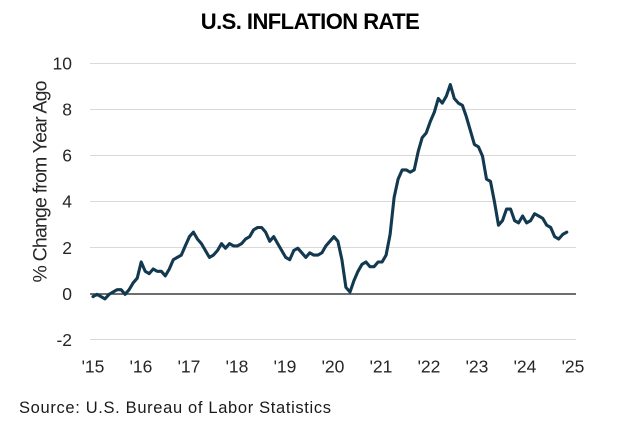 This screenshot has height=433, width=621. I want to click on svg-text: '25, so click(573, 366).